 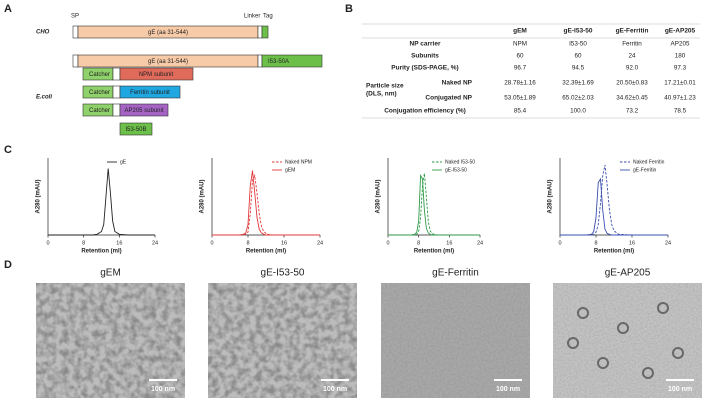 What do you see at coordinates (460, 162) in the screenshot?
I see `legend-label: Naked I53-50` at bounding box center [460, 162].